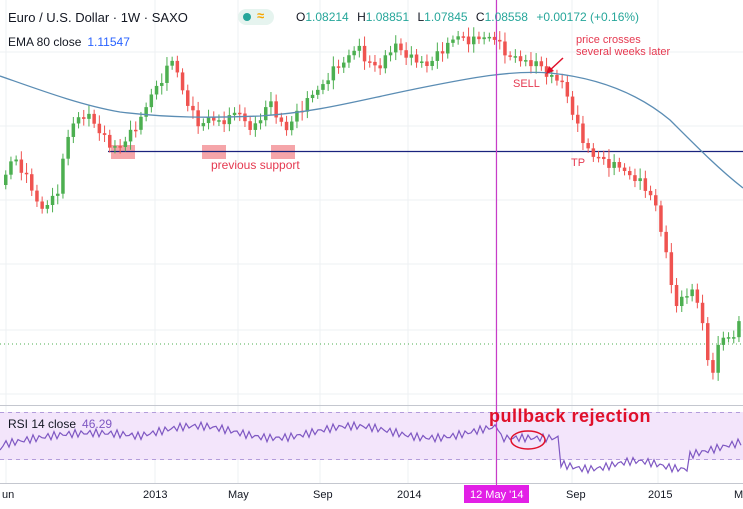 Image resolution: width=743 pixels, height=509 pixels. I want to click on change-value: +0.00172 (+0.16%), so click(588, 17).